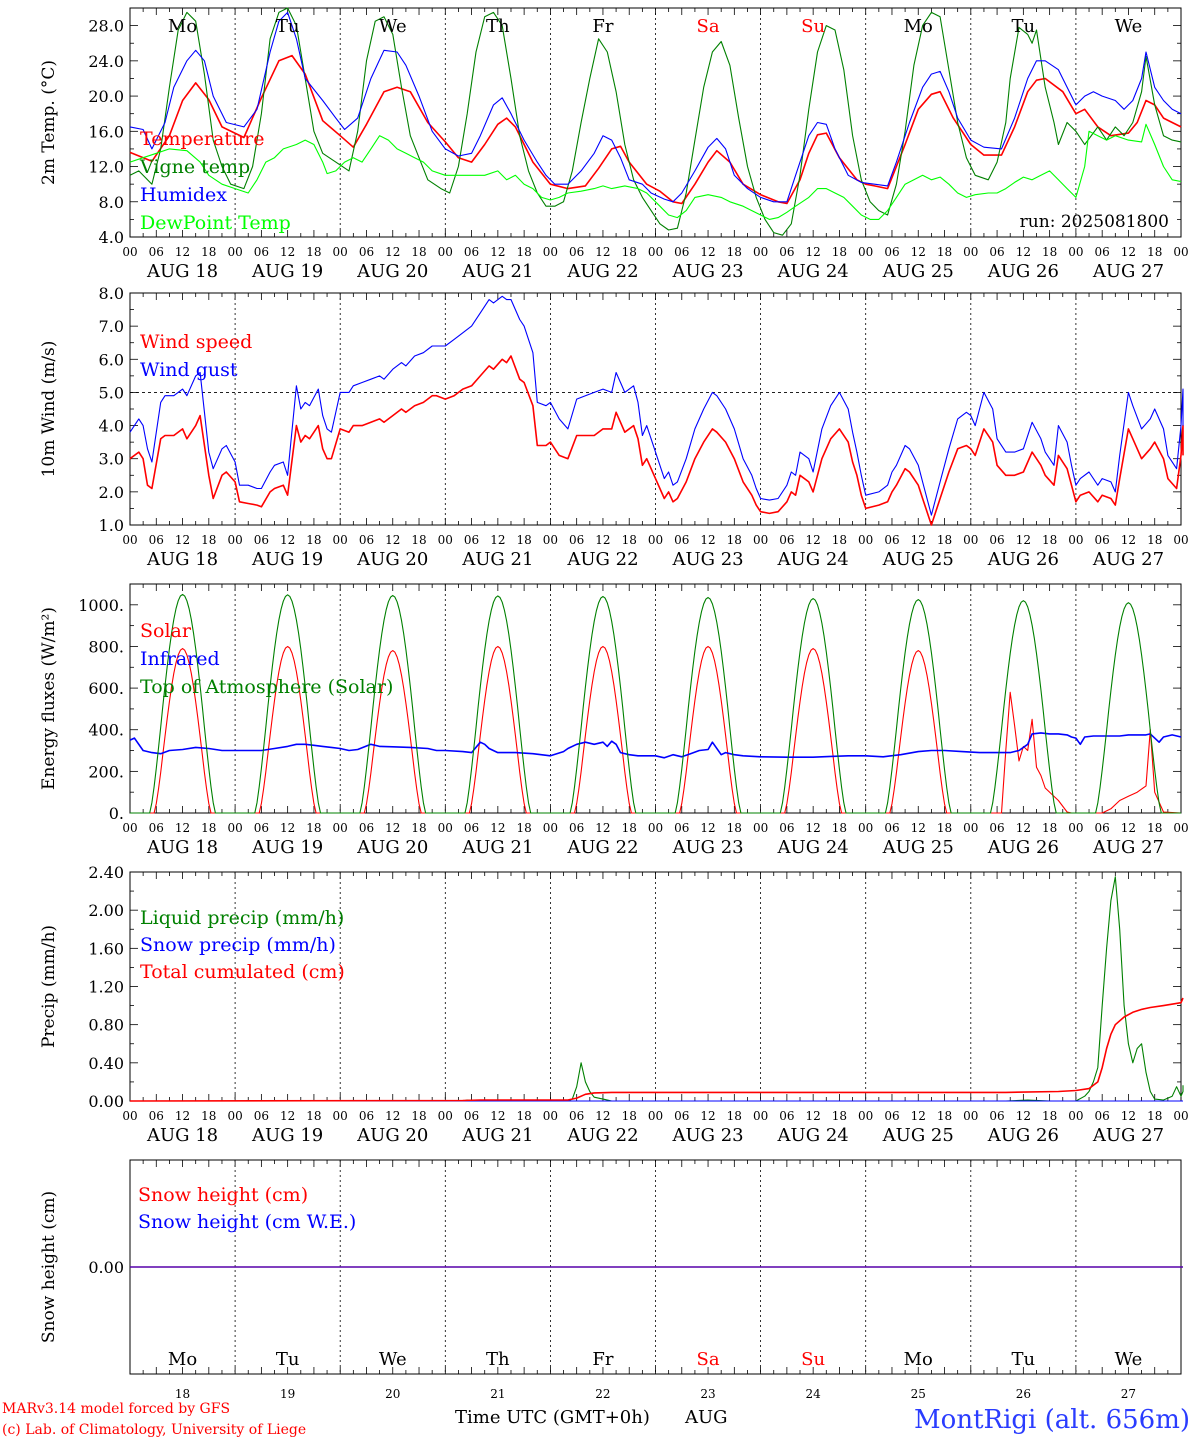  Describe the element at coordinates (656, 405) in the screenshot. I see `series-line-wind-gust` at that location.